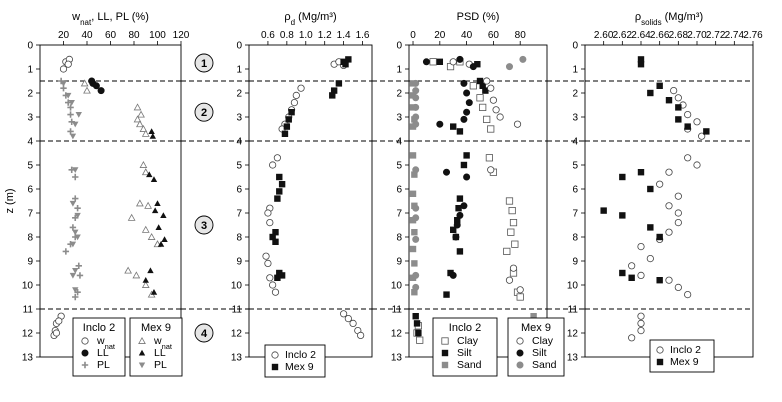 The height and width of the screenshot is (402, 782). Describe the element at coordinates (604, 35) in the screenshot. I see `x-tick-label: 2.60` at that location.